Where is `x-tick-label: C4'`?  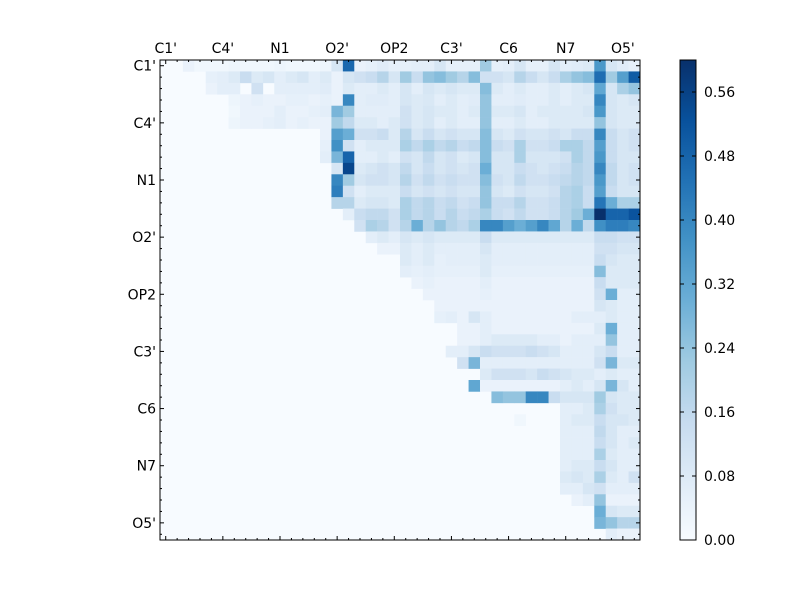
x-tick-label: C4' is located at coordinates (223, 49).